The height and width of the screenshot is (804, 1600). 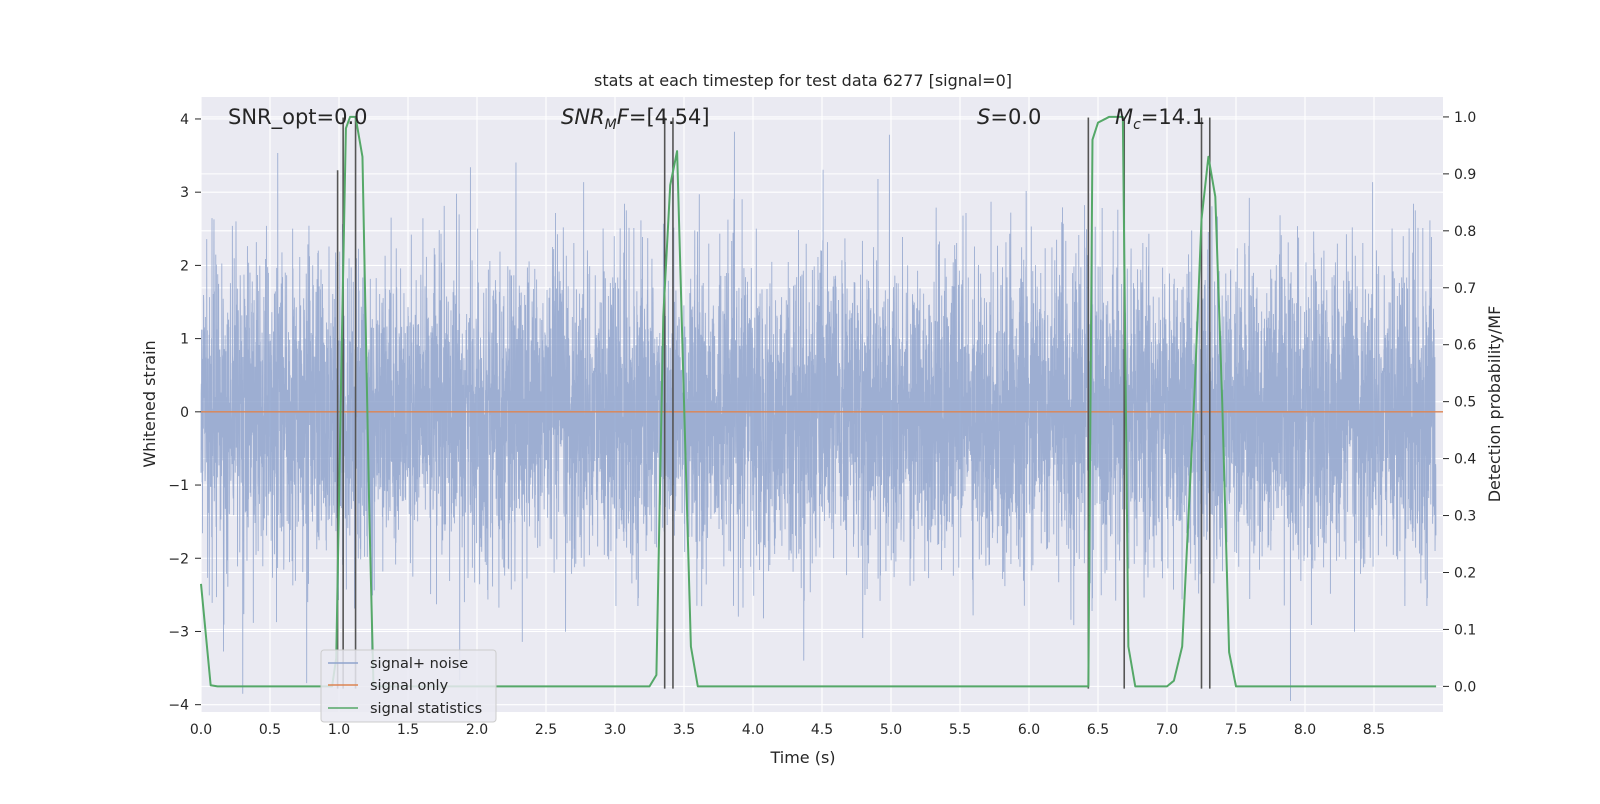 I want to click on x-tick-label: 3.0, so click(x=615, y=730).